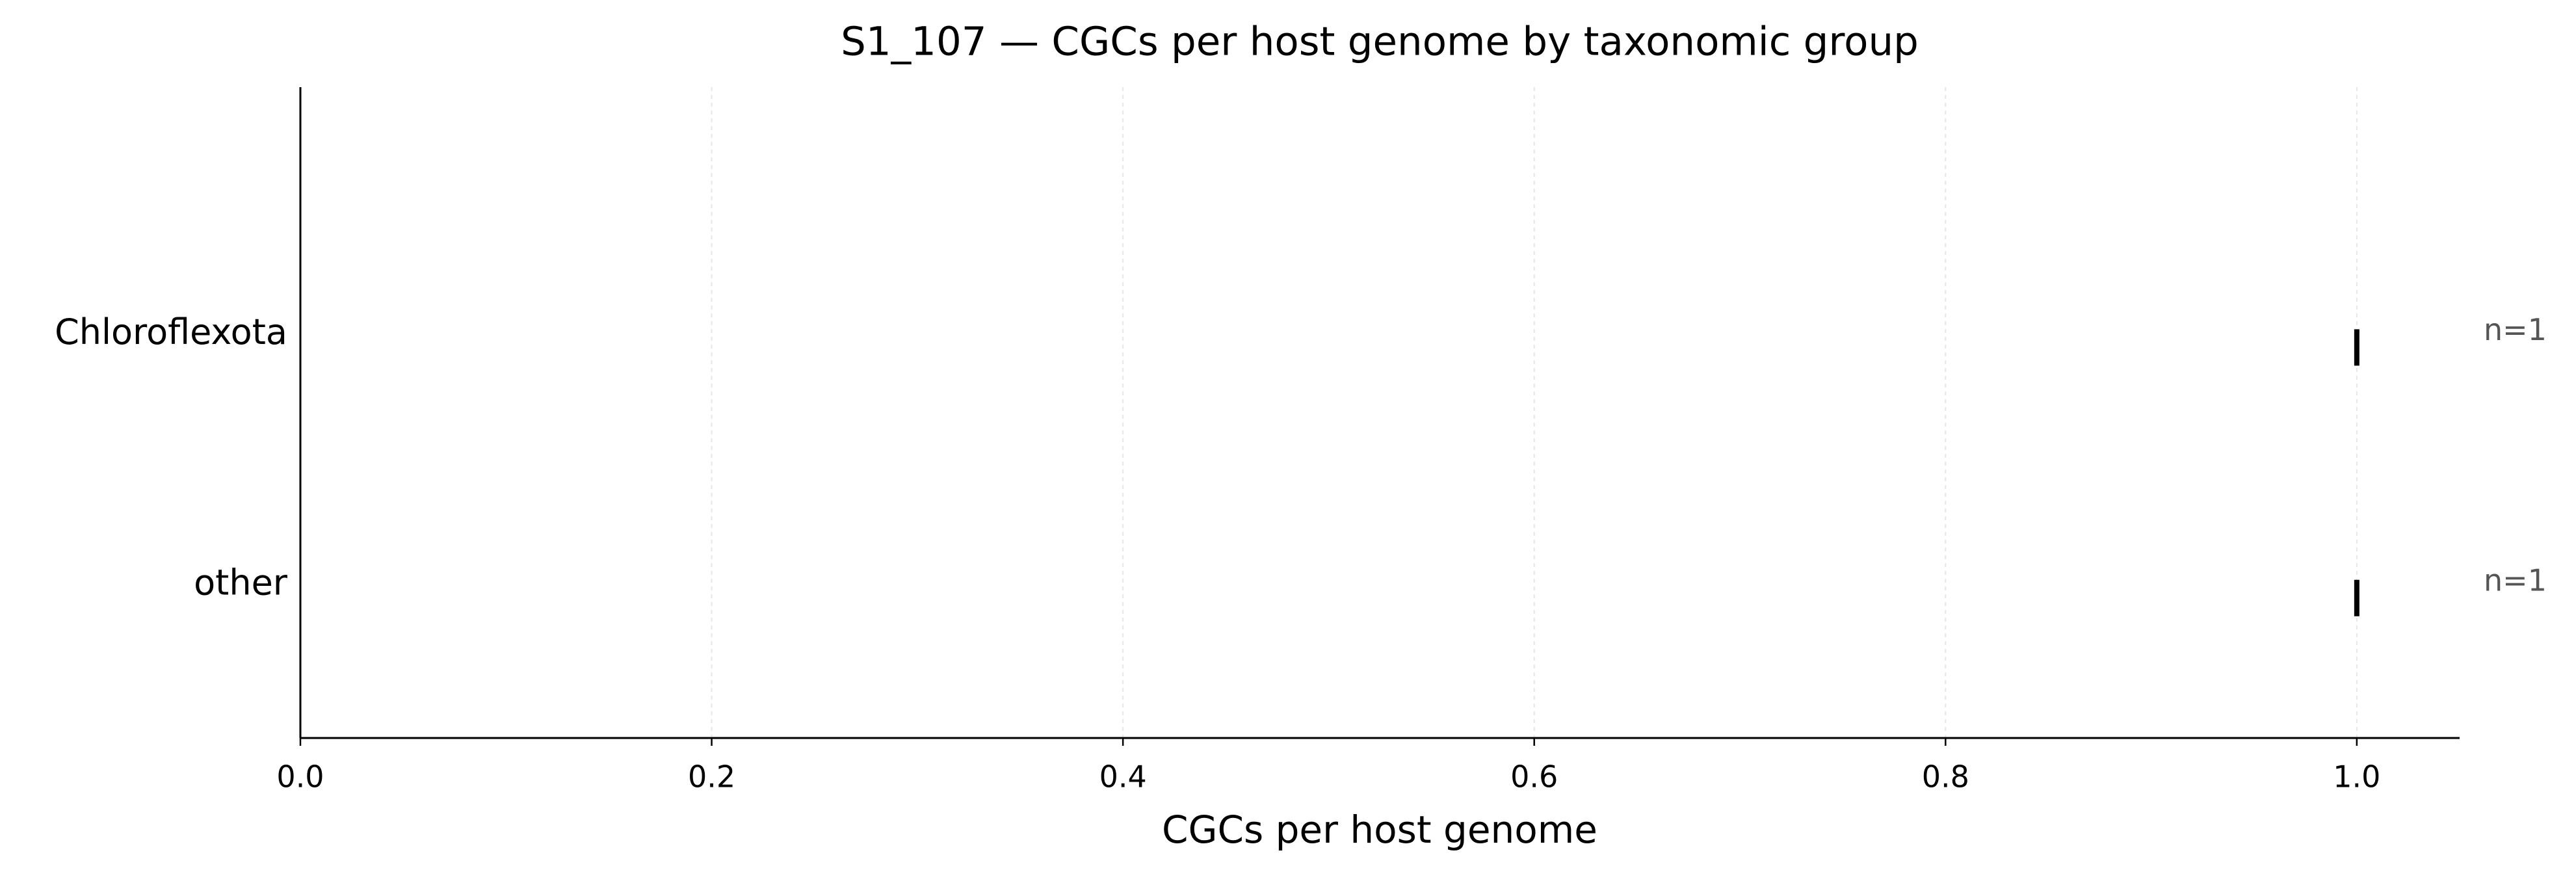  What do you see at coordinates (2356, 777) in the screenshot?
I see `x-tick-label: 1.0` at bounding box center [2356, 777].